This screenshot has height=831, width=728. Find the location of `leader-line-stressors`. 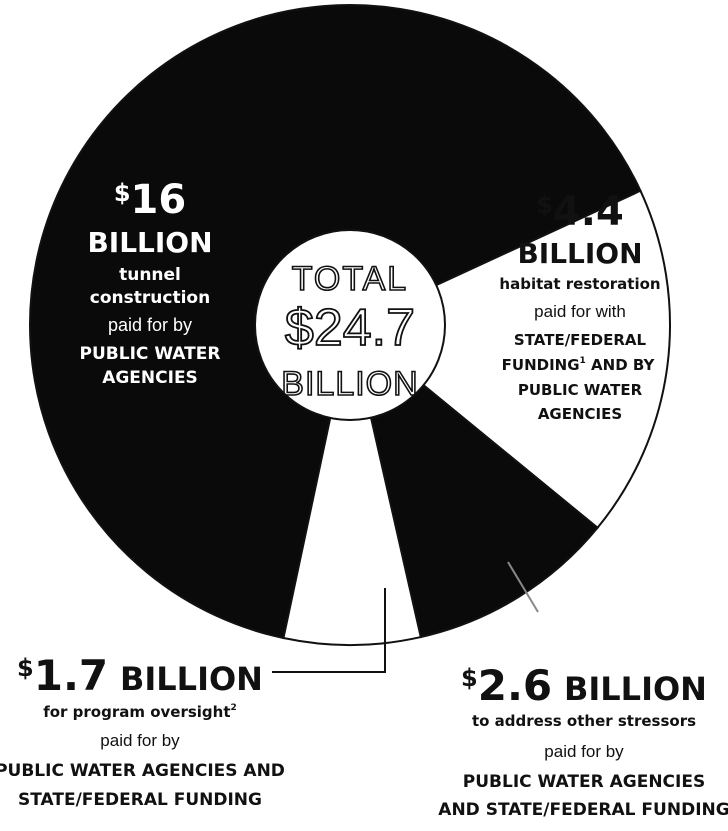

leader-line-stressors is located at coordinates (523, 587).